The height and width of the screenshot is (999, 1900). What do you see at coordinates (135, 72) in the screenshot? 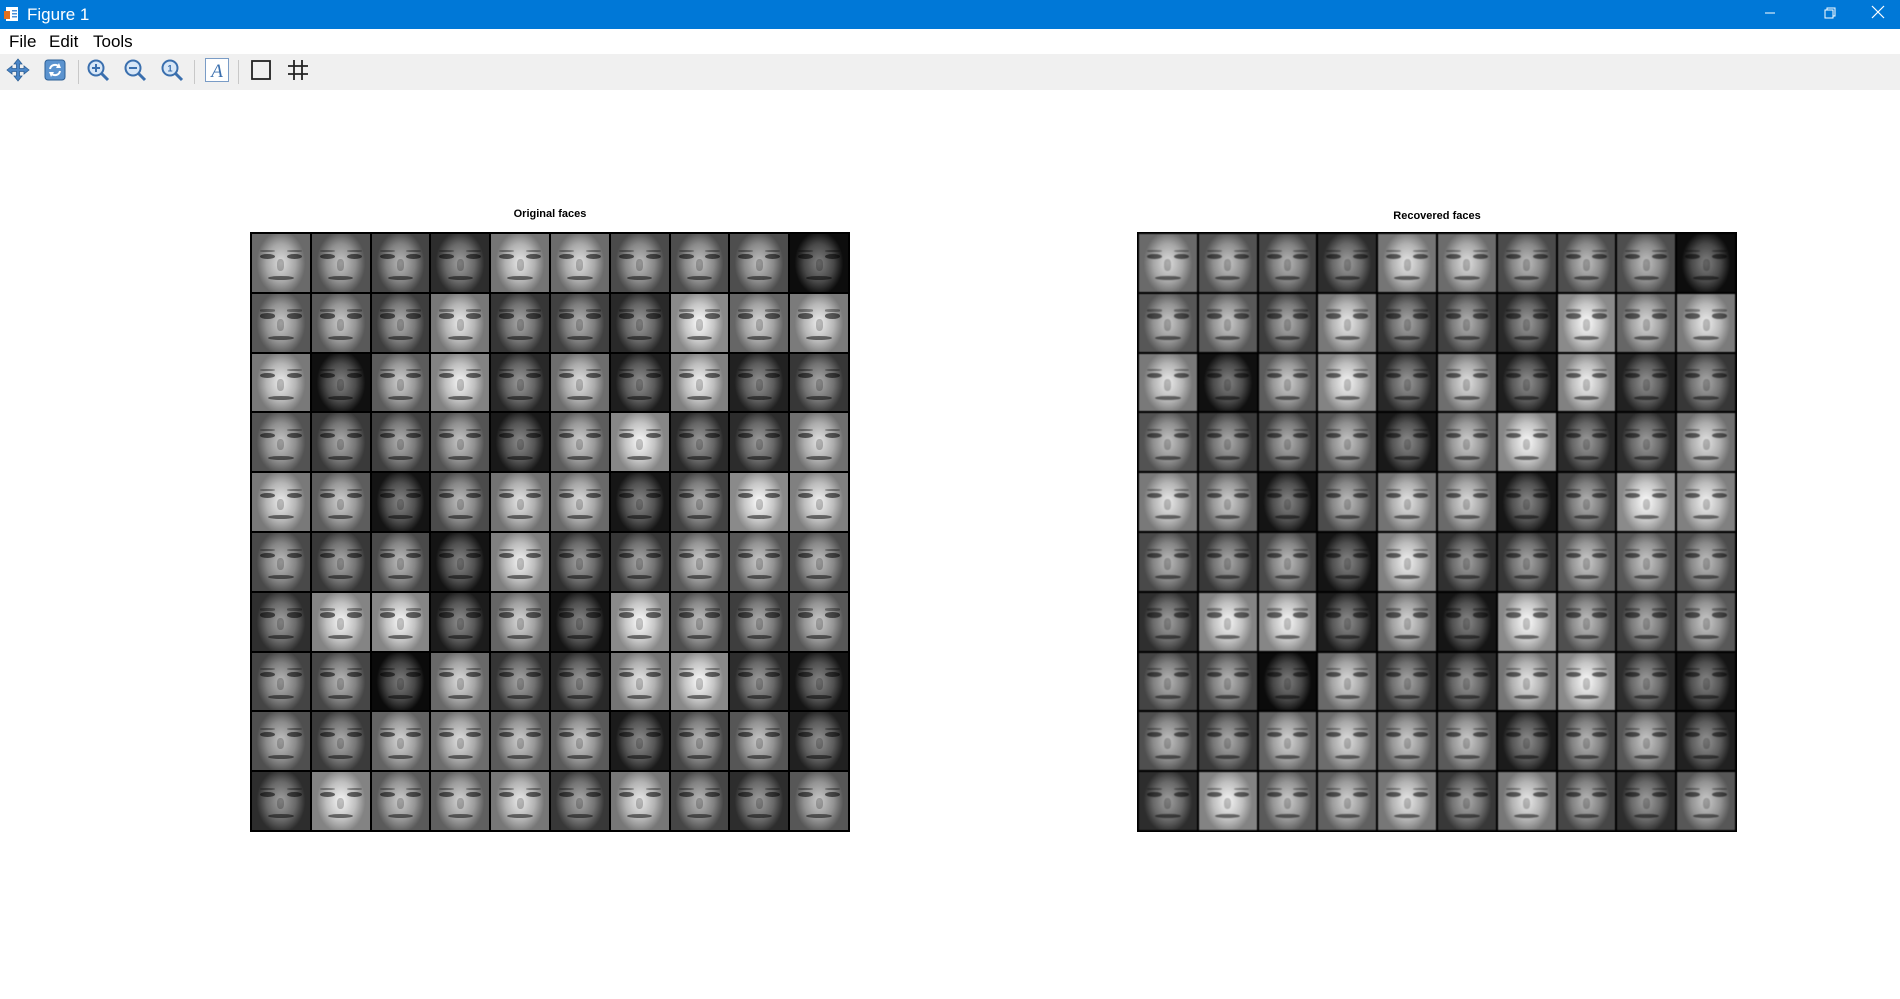
I see `zoom-out-button` at bounding box center [135, 72].